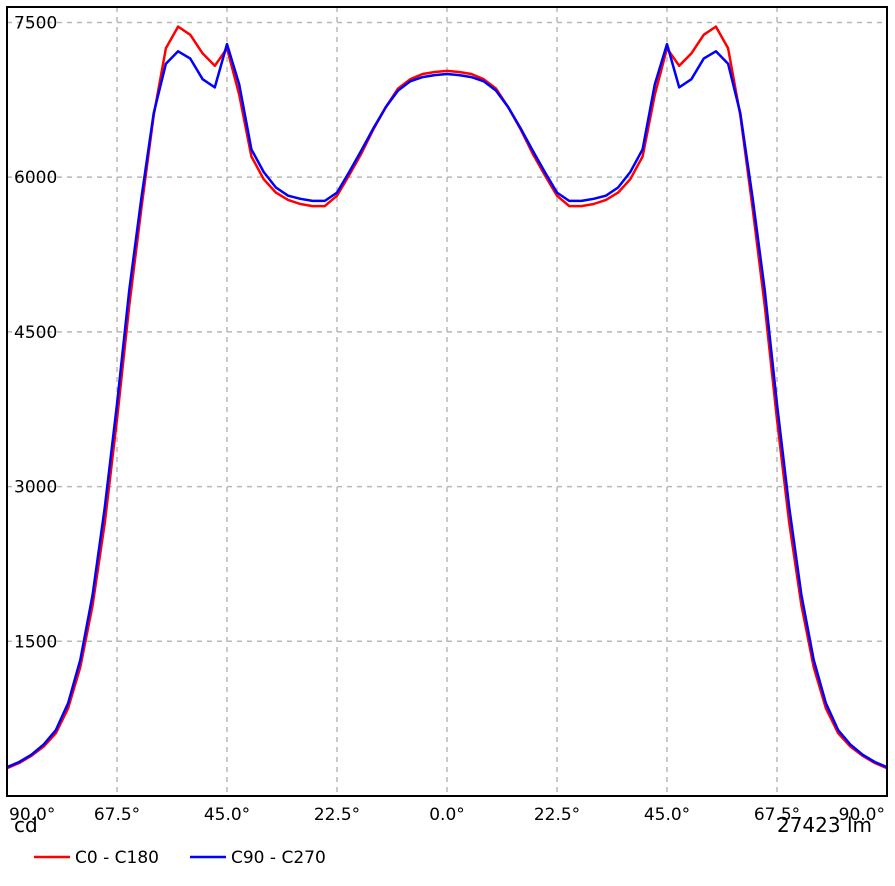 This screenshot has width=895, height=886. Describe the element at coordinates (26, 825) in the screenshot. I see `y-unit-label: cd` at that location.